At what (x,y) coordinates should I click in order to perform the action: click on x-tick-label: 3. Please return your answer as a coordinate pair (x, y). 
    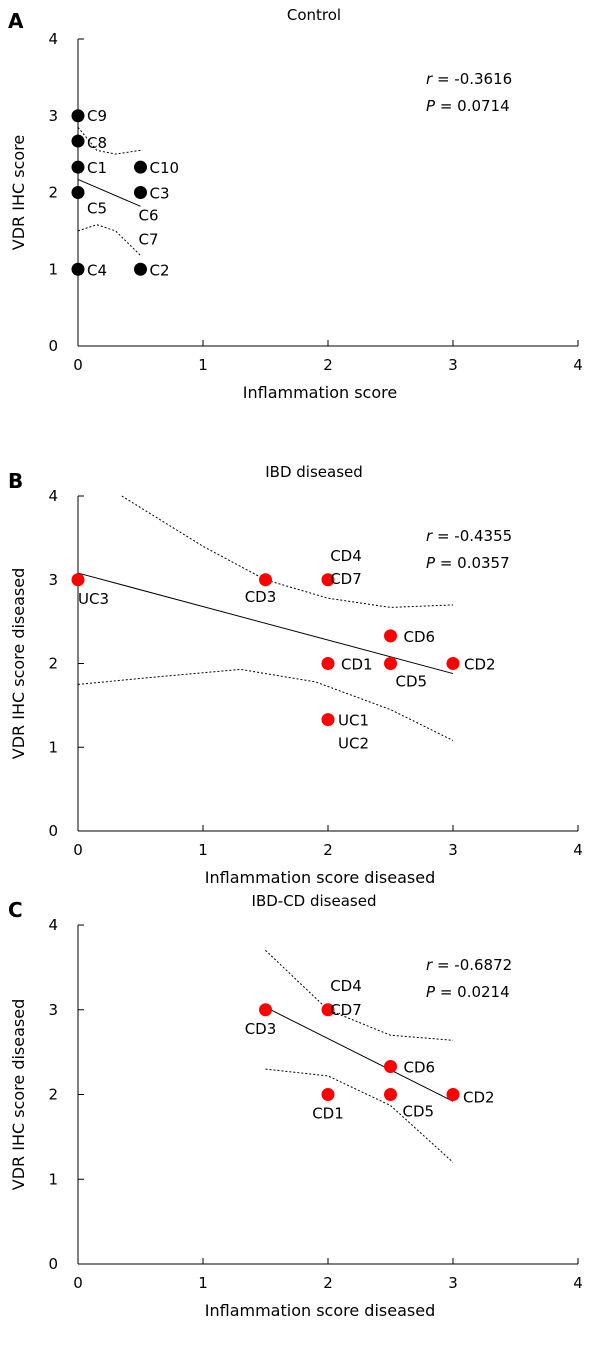
    Looking at the image, I should click on (453, 365).